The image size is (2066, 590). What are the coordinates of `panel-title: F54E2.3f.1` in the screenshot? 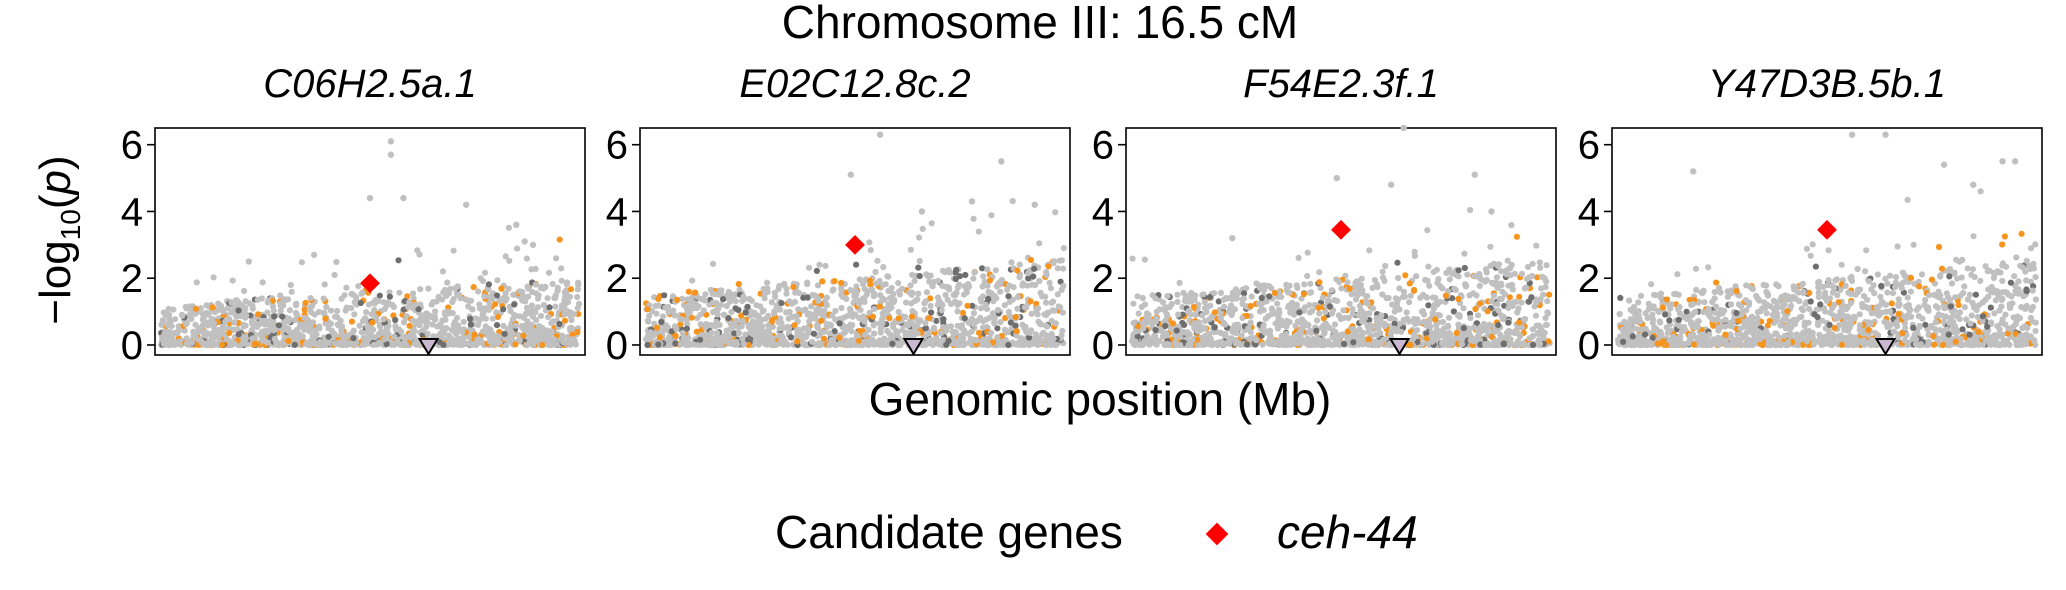 It's located at (1341, 84).